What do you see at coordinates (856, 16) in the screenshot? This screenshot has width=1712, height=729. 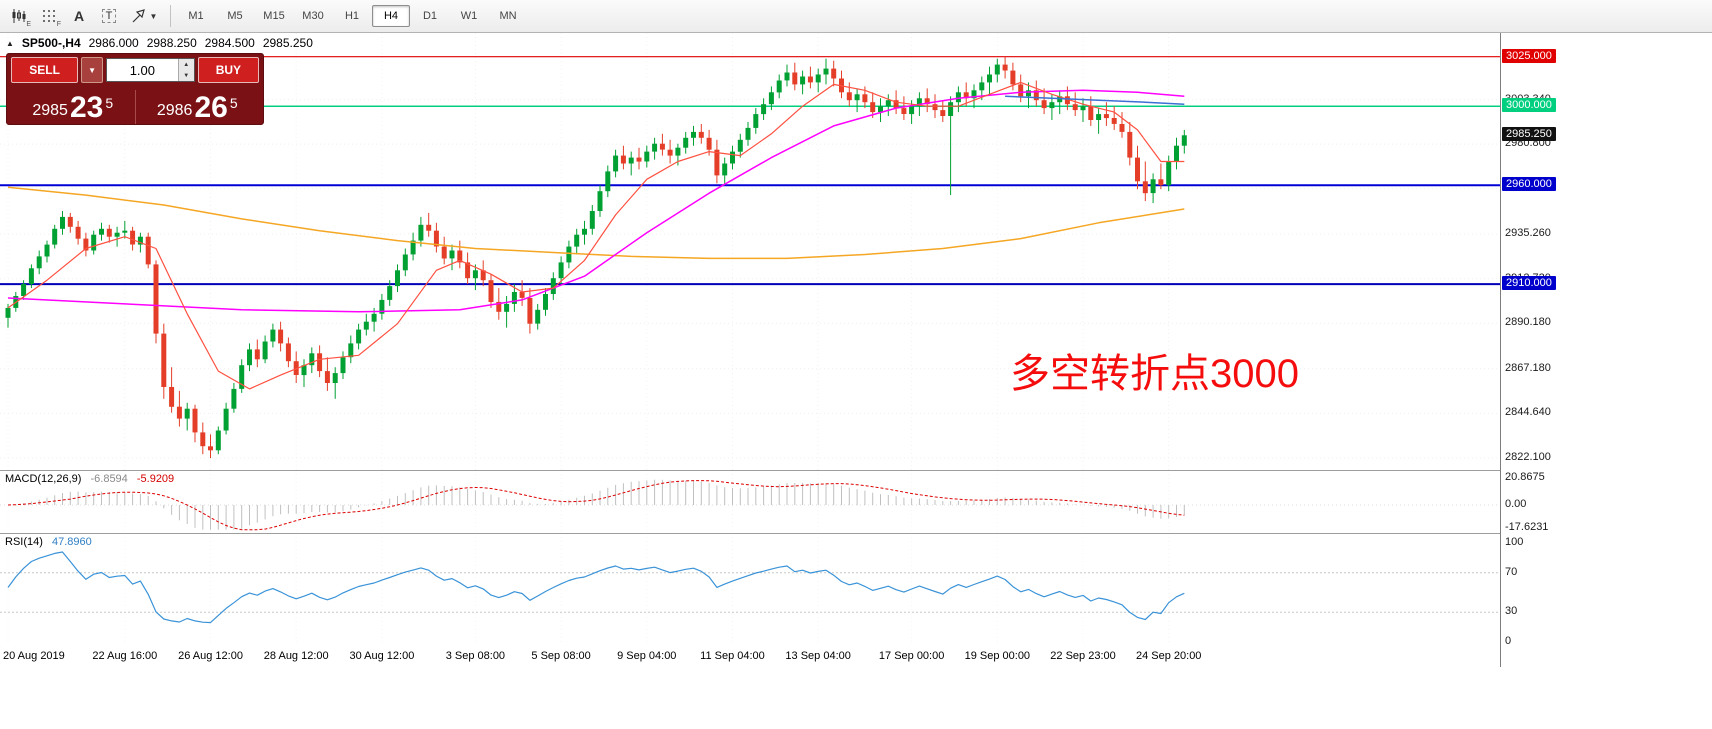 I see `toolbar: E F A T ▼ M1 M5 M15 M30 H1 H4 D1 W1 MN` at bounding box center [856, 16].